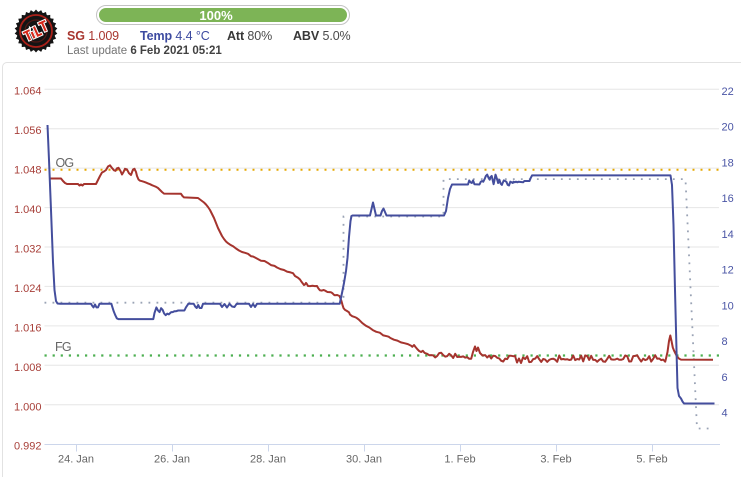 The width and height of the screenshot is (741, 477). I want to click on svg-text: OG, so click(65, 163).